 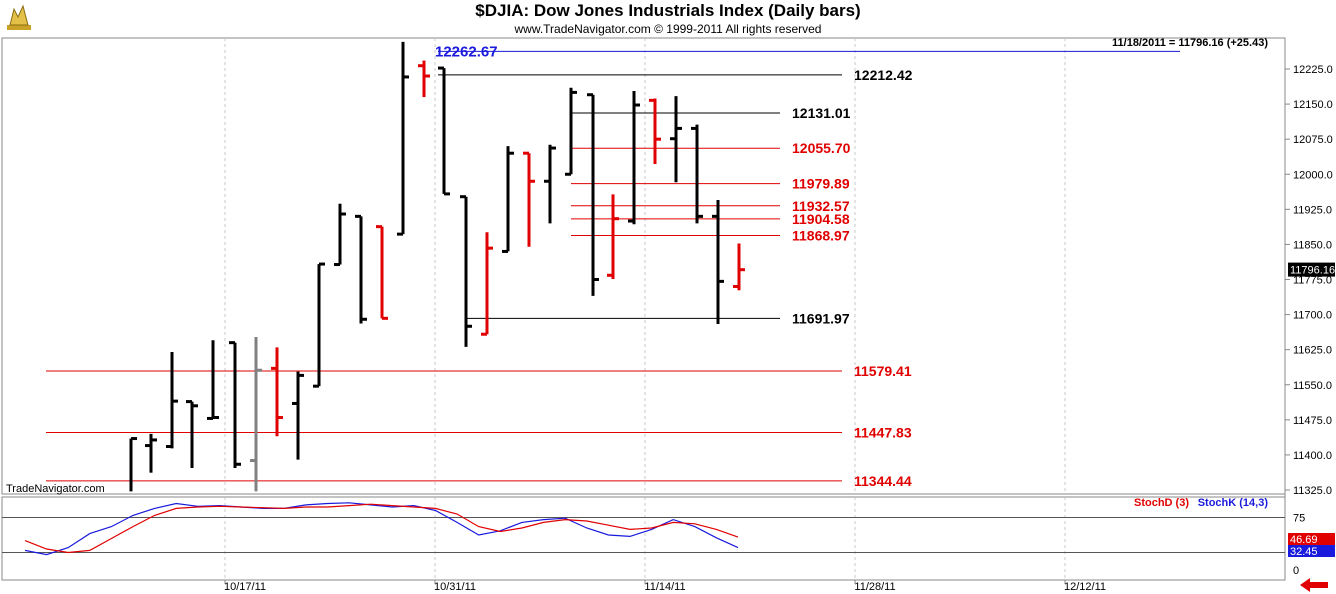 I want to click on level-label: 11344.44, so click(x=883, y=481).